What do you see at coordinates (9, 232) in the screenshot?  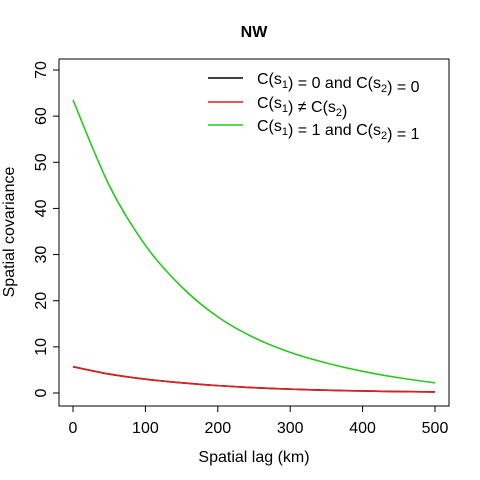 I see `y-axis-label: Spatial covariance` at bounding box center [9, 232].